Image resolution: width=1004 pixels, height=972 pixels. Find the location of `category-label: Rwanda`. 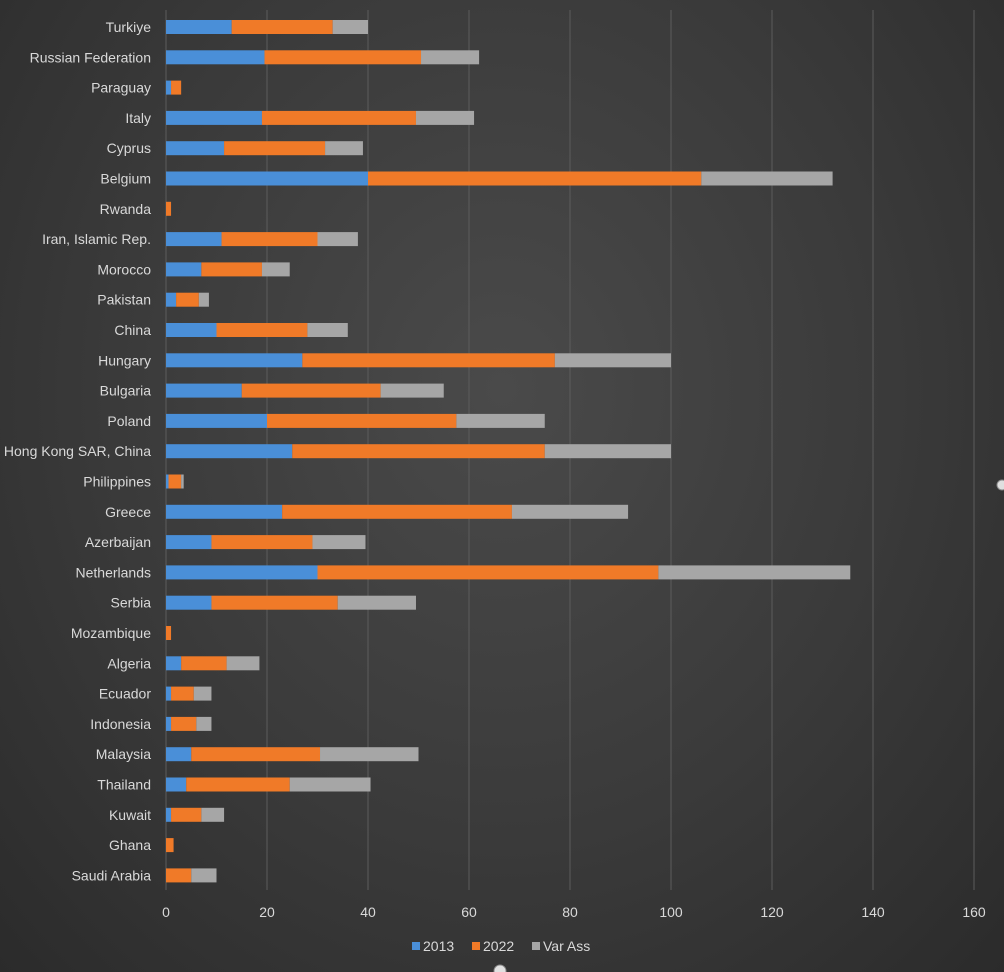

category-label: Rwanda is located at coordinates (126, 209).